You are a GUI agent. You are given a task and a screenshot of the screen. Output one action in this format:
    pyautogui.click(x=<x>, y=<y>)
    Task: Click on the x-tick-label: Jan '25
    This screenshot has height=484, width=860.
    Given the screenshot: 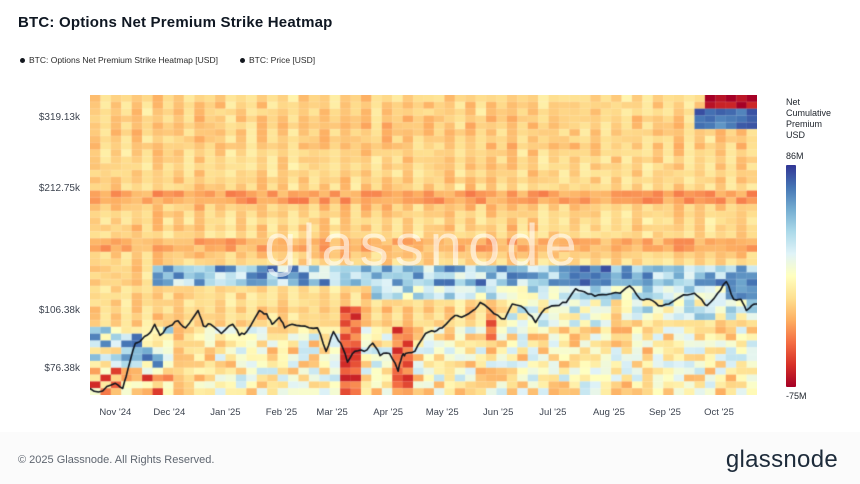 What is the action you would take?
    pyautogui.click(x=225, y=412)
    